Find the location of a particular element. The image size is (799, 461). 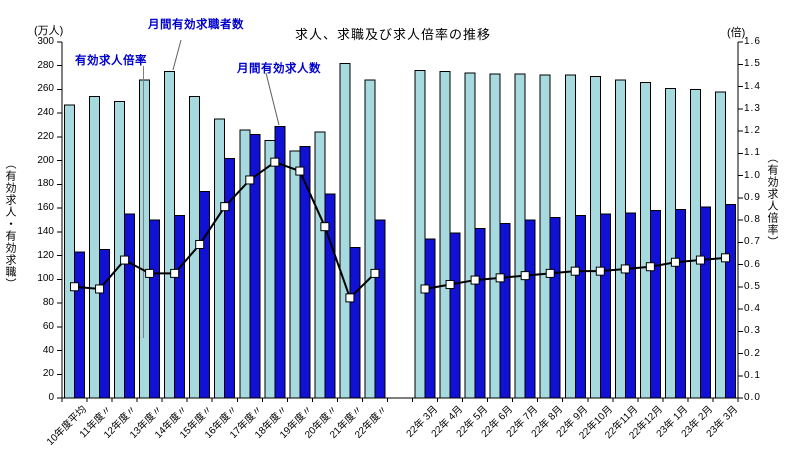

right-axis-tick-label: 1.0 is located at coordinates (752, 175).